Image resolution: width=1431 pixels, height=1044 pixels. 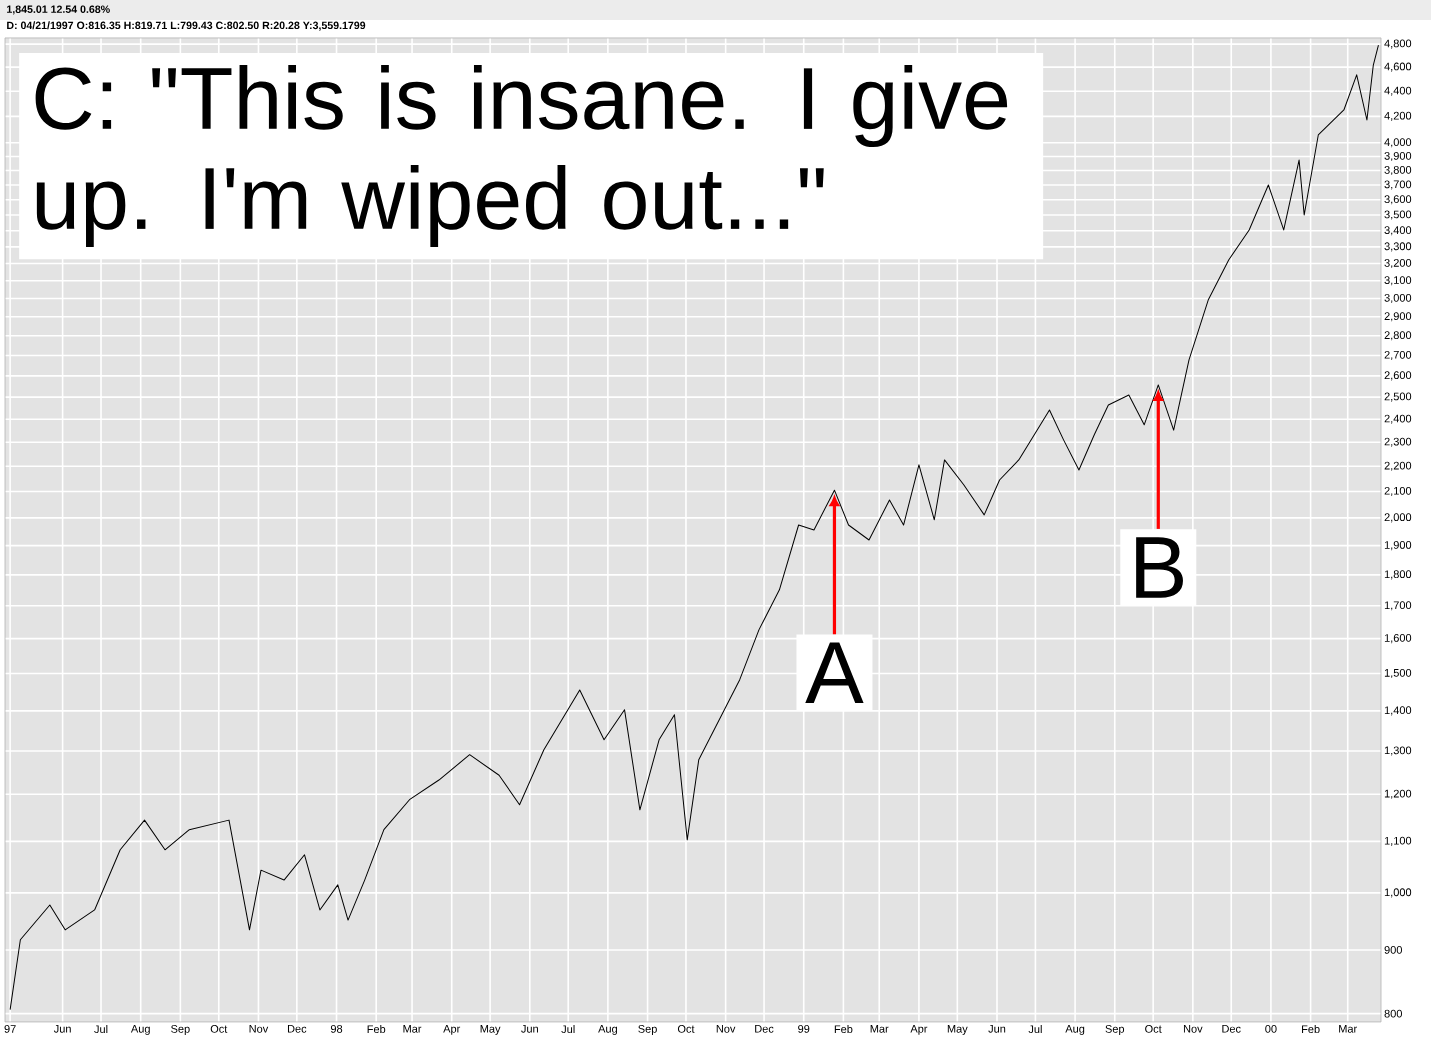 I want to click on y-tick-label: 3,500, so click(x=1398, y=215).